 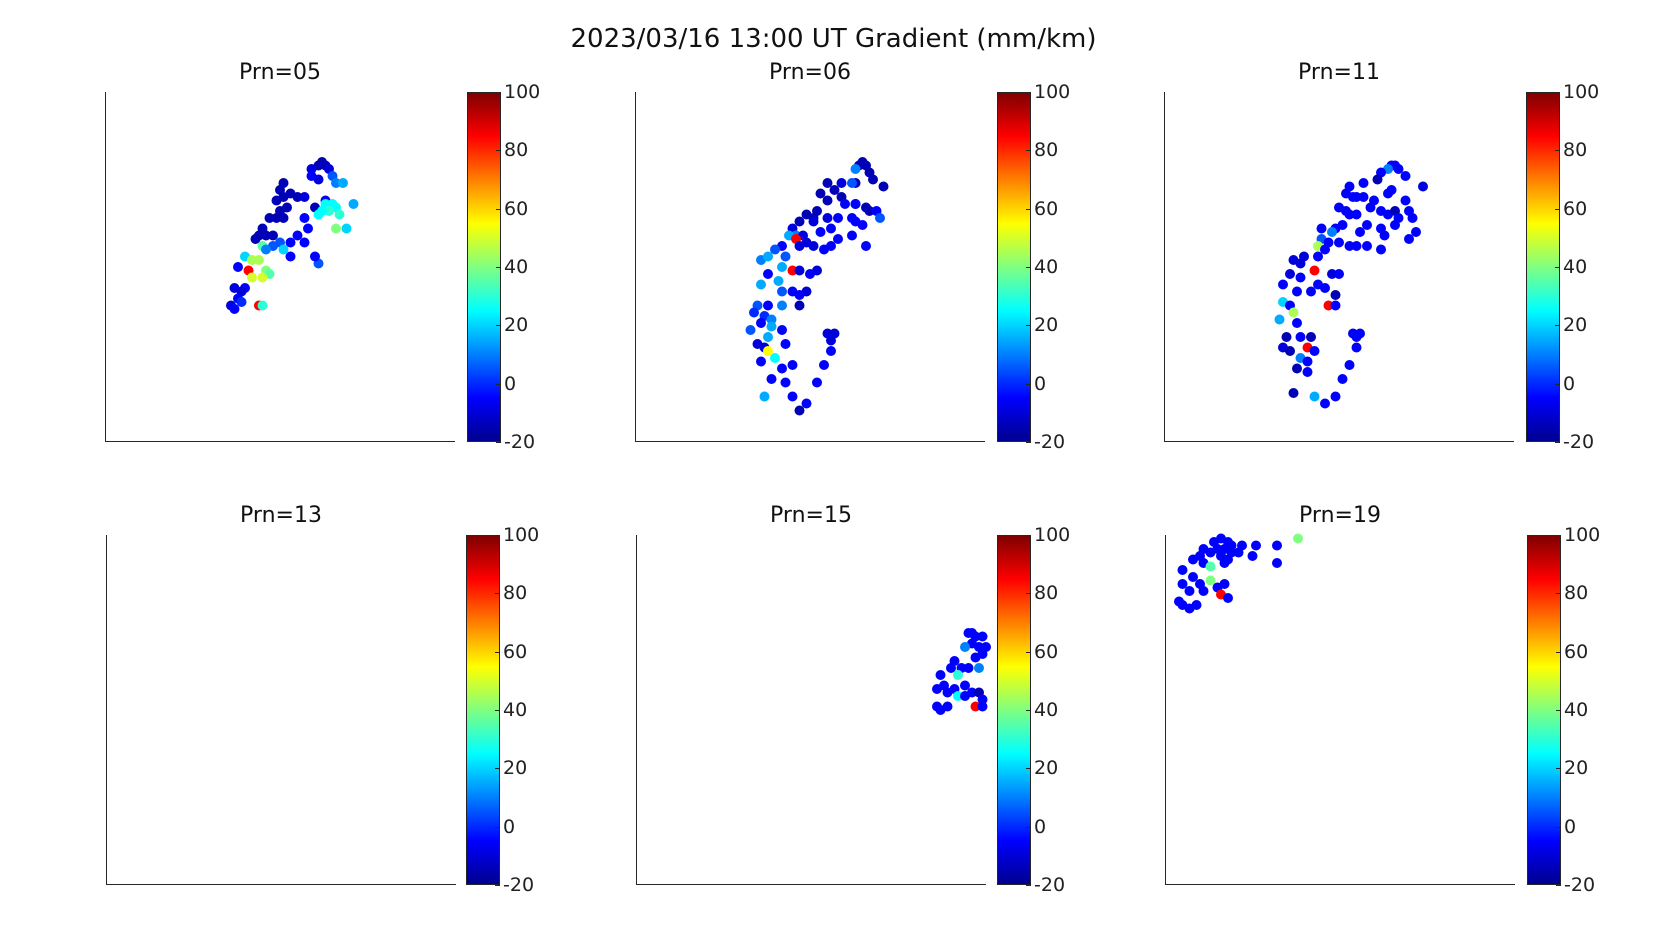 I want to click on subplot-panel: Prn=06 100 80 60 40 20 0 -20, so click(x=856, y=256).